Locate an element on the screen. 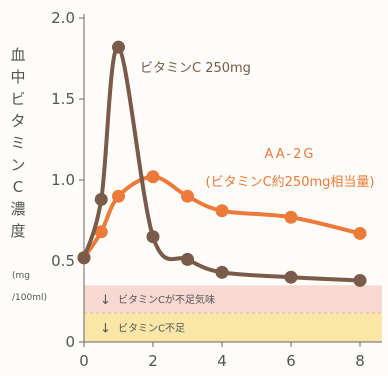 This screenshot has height=376, width=388. band-label-0: ビタミンCが不足気味 is located at coordinates (166, 299).